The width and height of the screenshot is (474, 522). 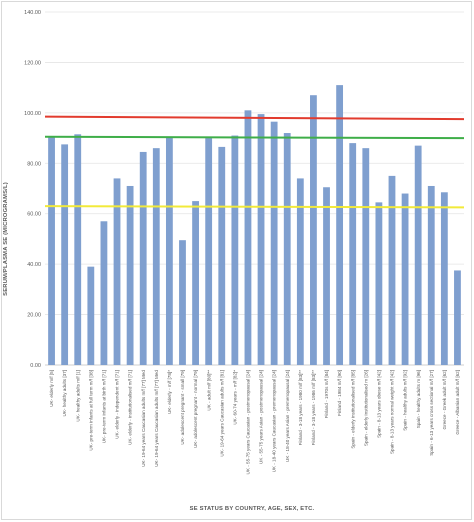 What do you see at coordinates (34, 164) in the screenshot?
I see `y-tick-label: 80.00` at bounding box center [34, 164].